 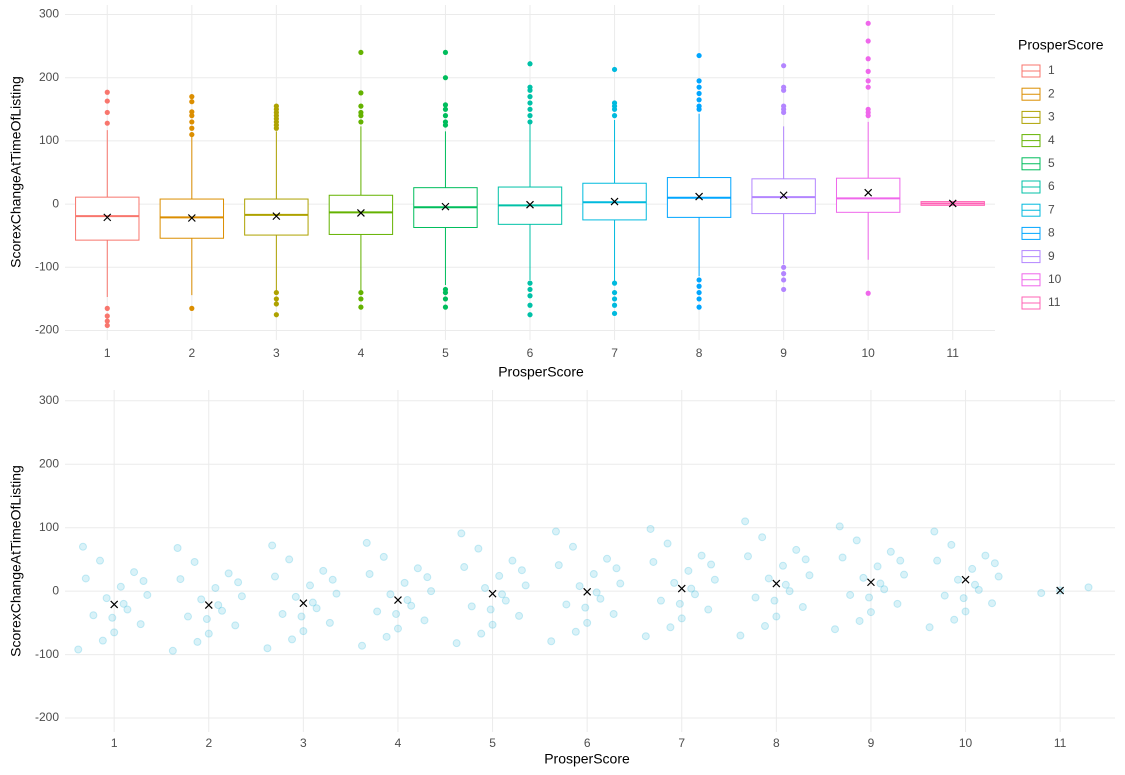 What do you see at coordinates (869, 353) in the screenshot?
I see `x-tick-label: 10` at bounding box center [869, 353].